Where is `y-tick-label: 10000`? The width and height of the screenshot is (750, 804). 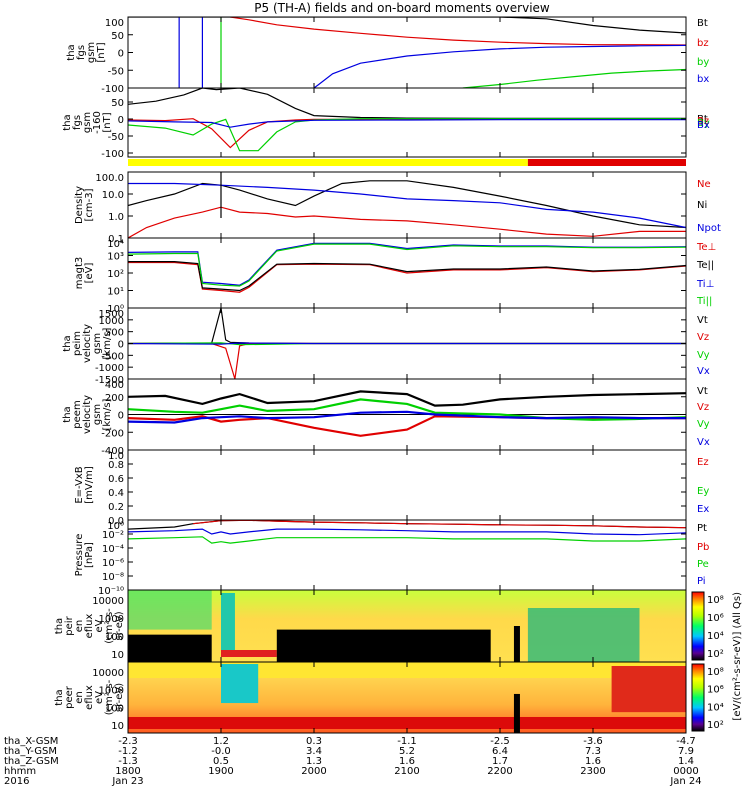 y-tick-label: 10000 is located at coordinates (108, 601).